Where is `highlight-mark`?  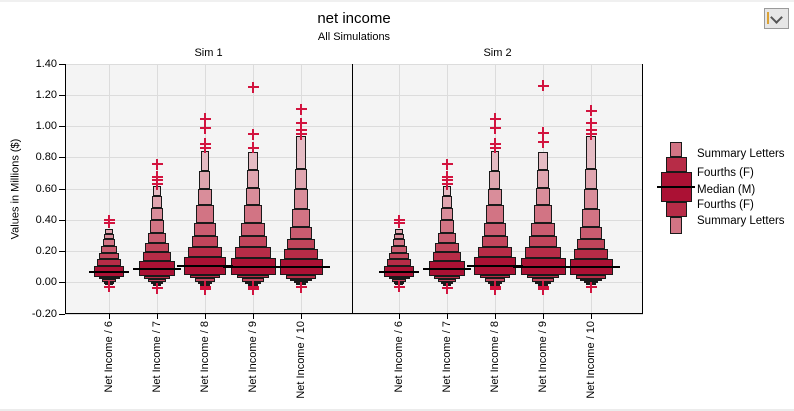 highlight-mark is located at coordinates (768, 18).